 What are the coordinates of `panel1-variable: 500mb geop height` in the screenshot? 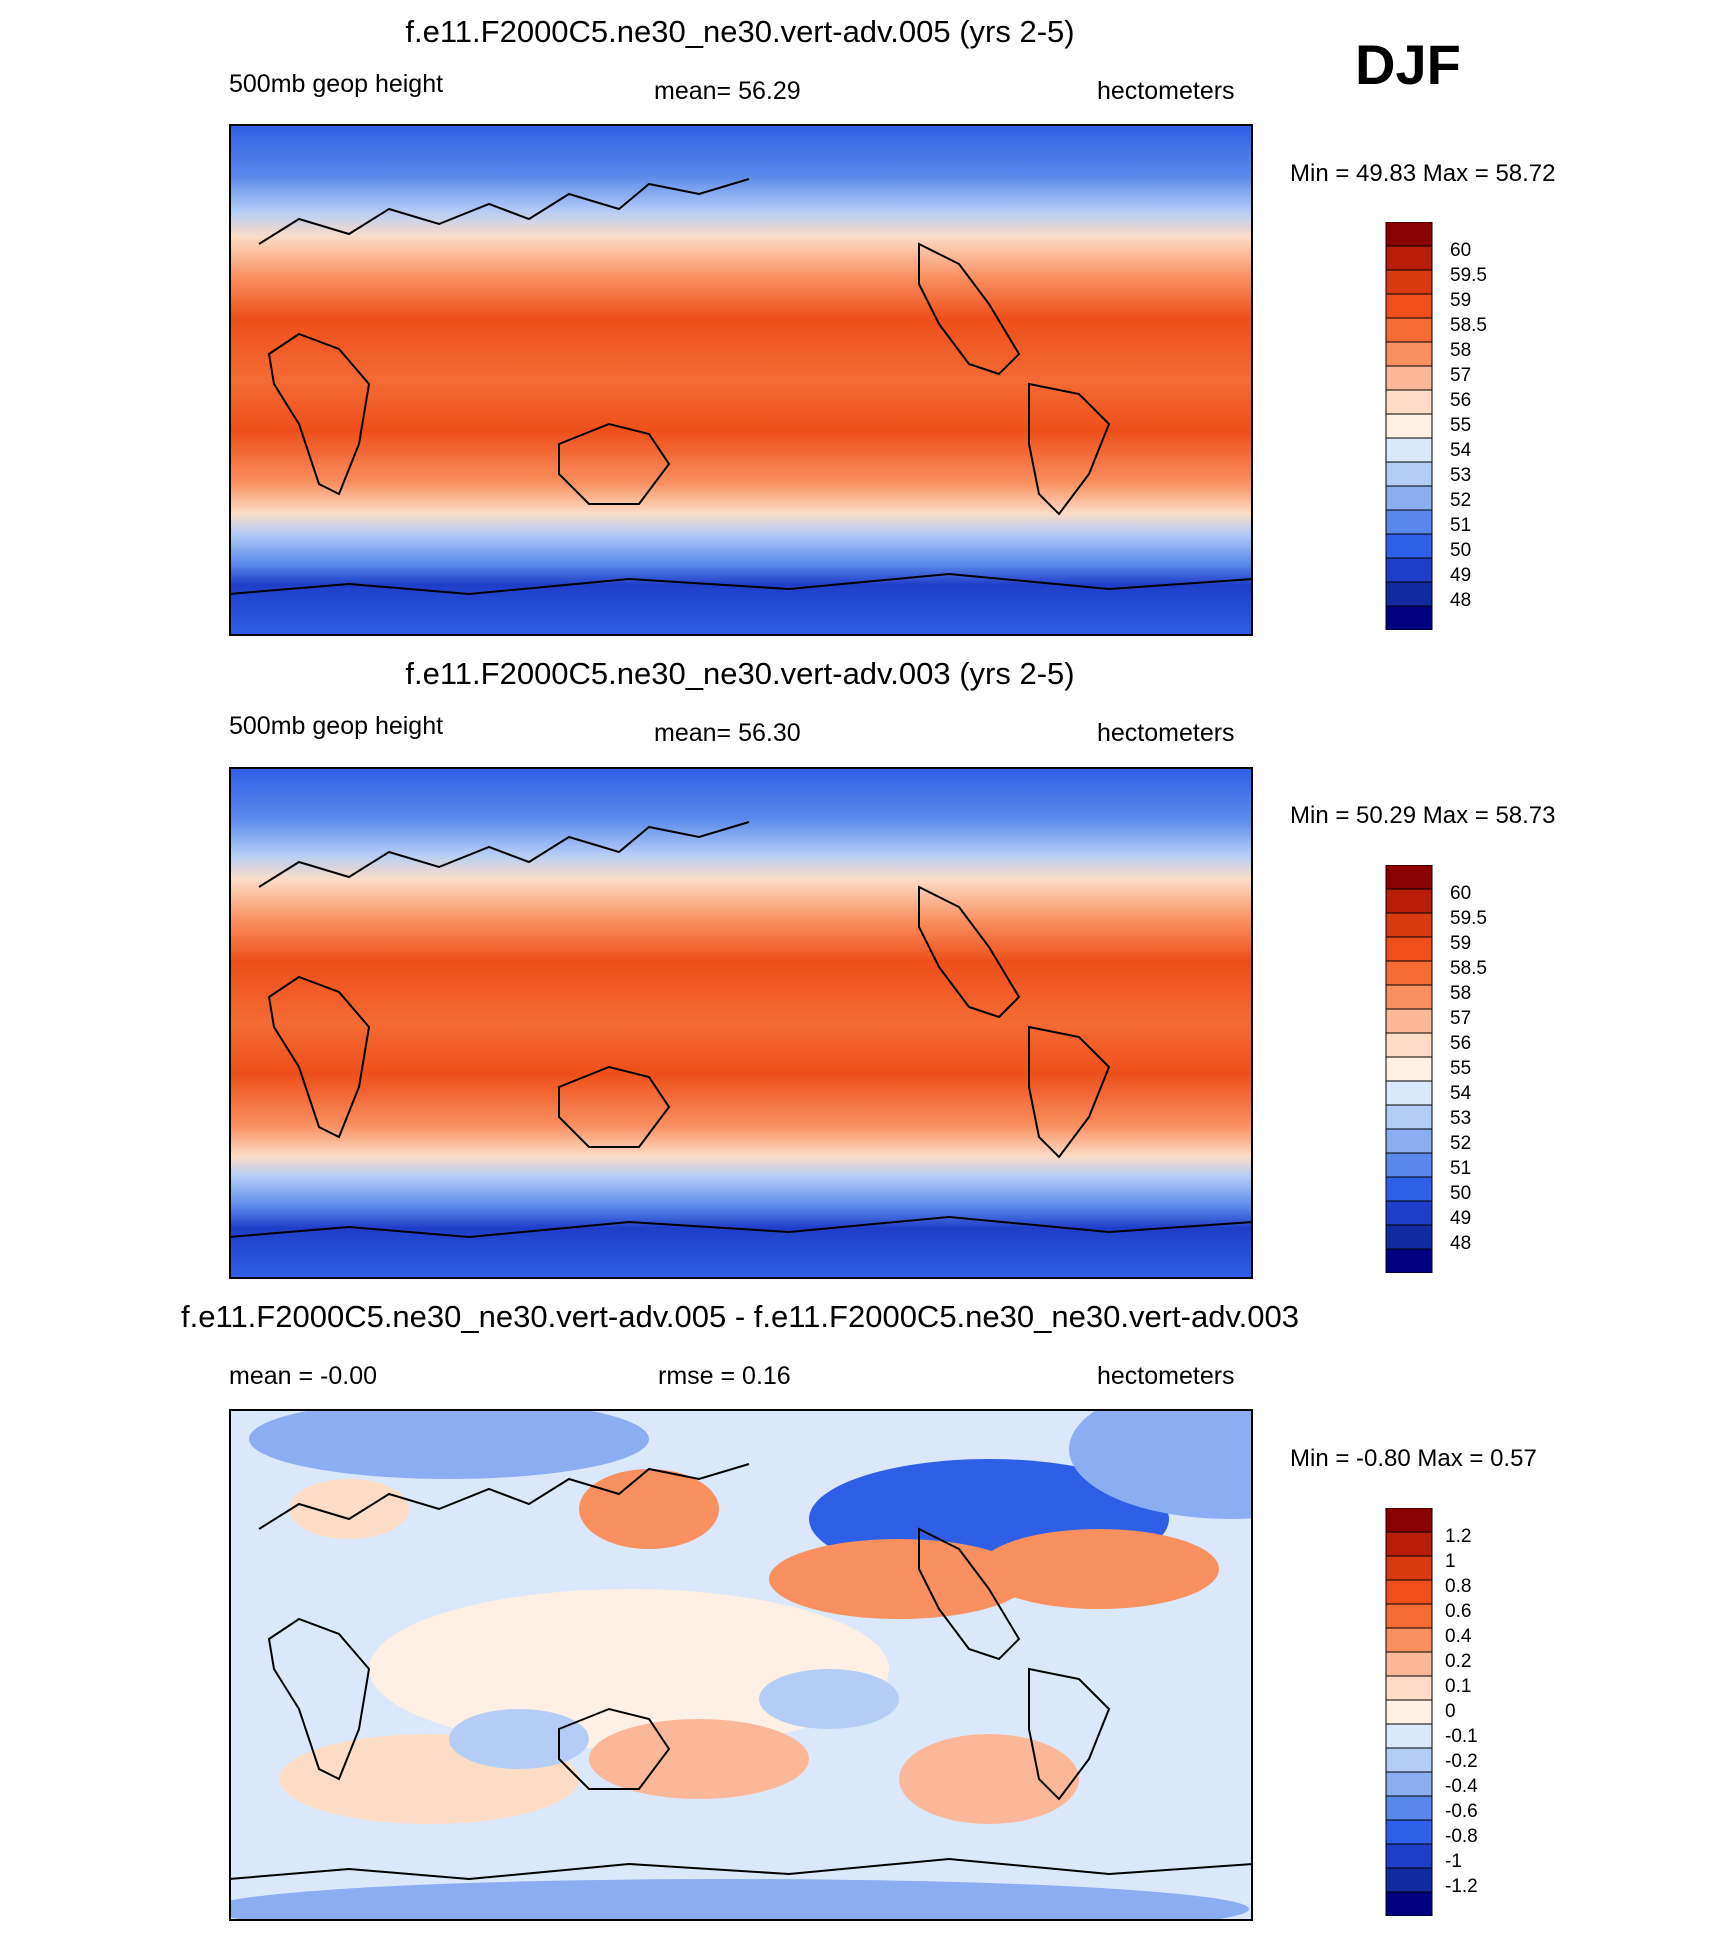 It's located at (336, 84).